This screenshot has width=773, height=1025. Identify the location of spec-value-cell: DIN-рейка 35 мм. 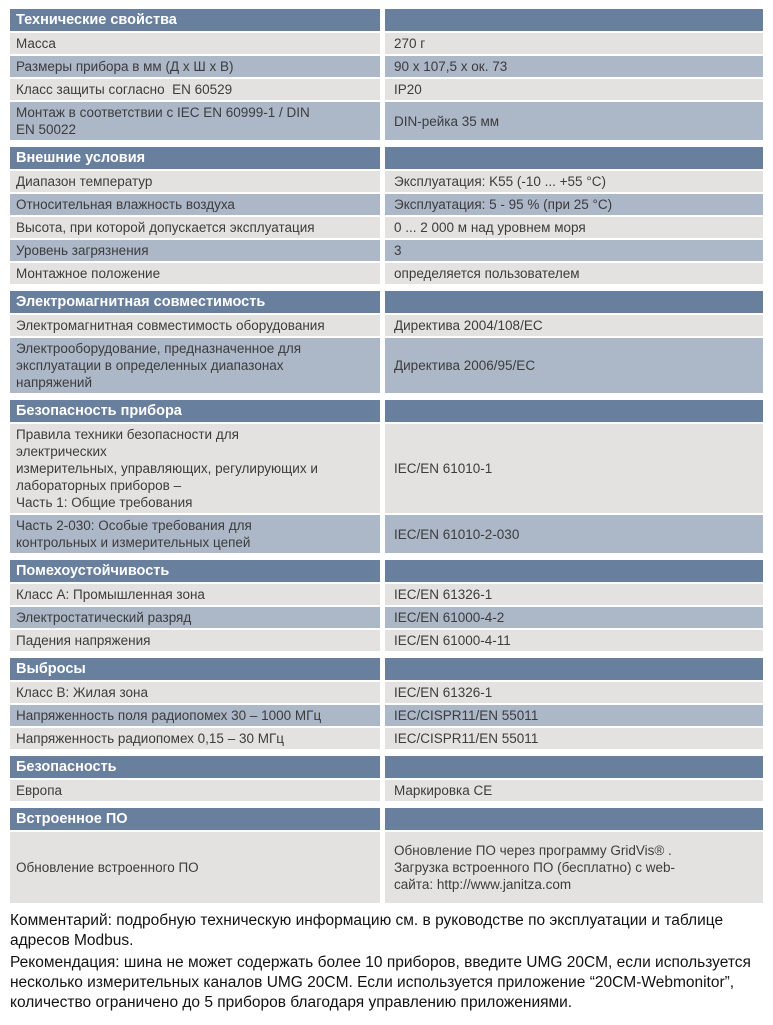
(574, 121).